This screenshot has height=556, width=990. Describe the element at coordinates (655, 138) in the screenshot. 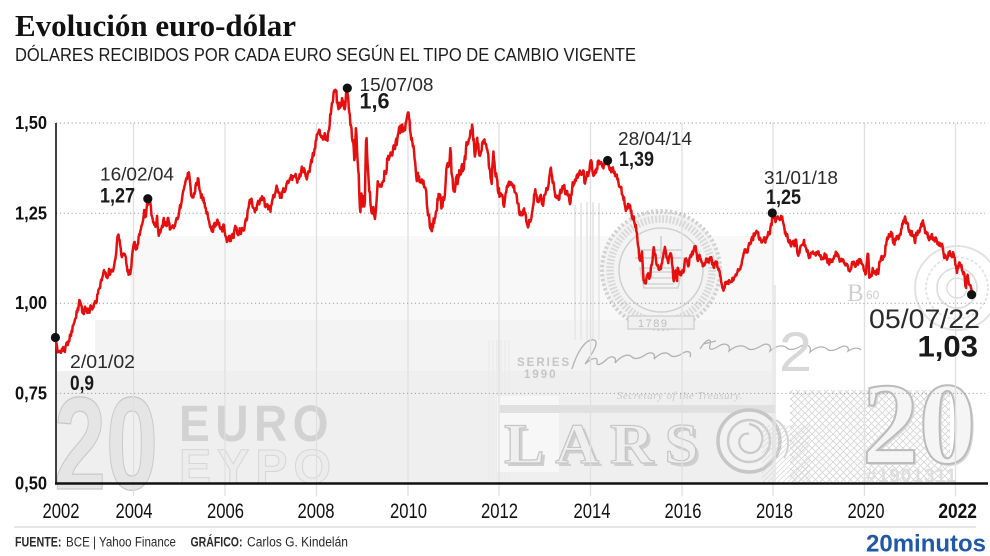

I see `svg-text: 28/04/14` at that location.